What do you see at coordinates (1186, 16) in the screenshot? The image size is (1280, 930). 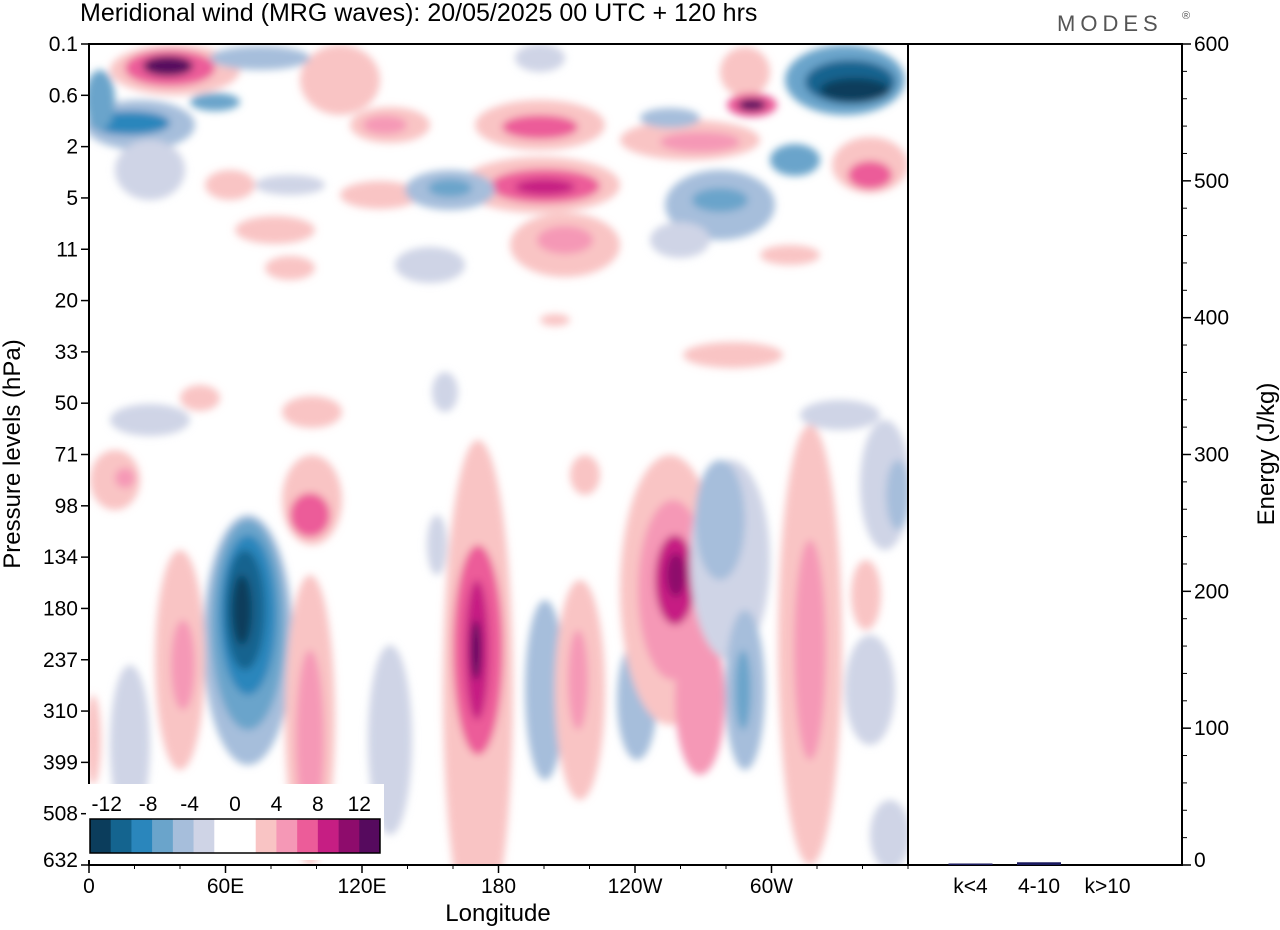 I see `brand-registered-mark: ®` at bounding box center [1186, 16].